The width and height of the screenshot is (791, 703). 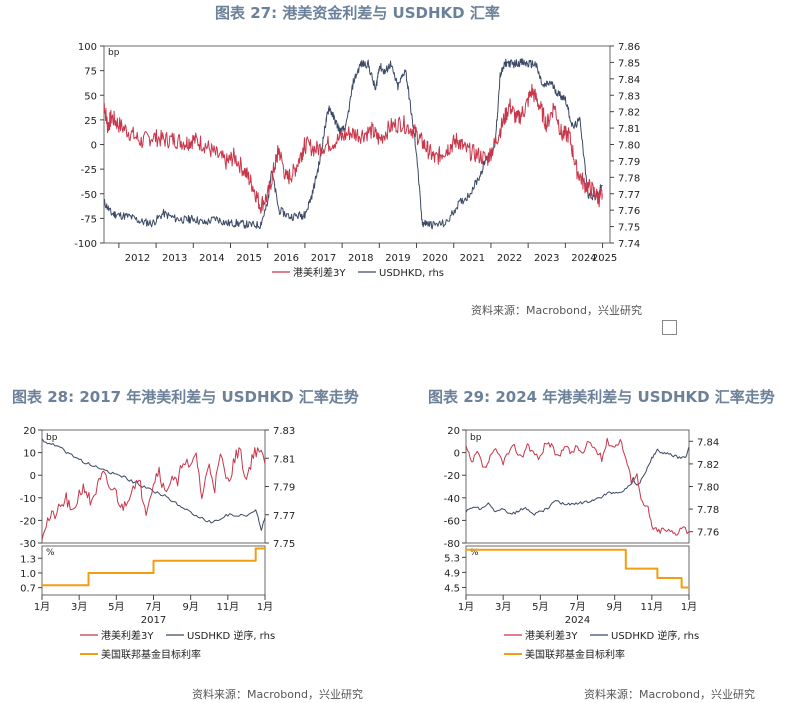 I want to click on fig29-legend-spread-label: 港美利差3Y, so click(x=551, y=635).